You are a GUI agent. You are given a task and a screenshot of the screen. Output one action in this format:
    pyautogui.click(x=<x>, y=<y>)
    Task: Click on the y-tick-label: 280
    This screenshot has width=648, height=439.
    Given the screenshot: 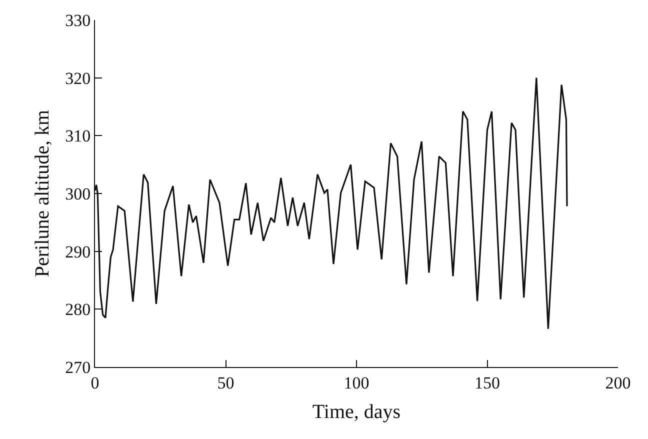 What is the action you would take?
    pyautogui.click(x=78, y=310)
    